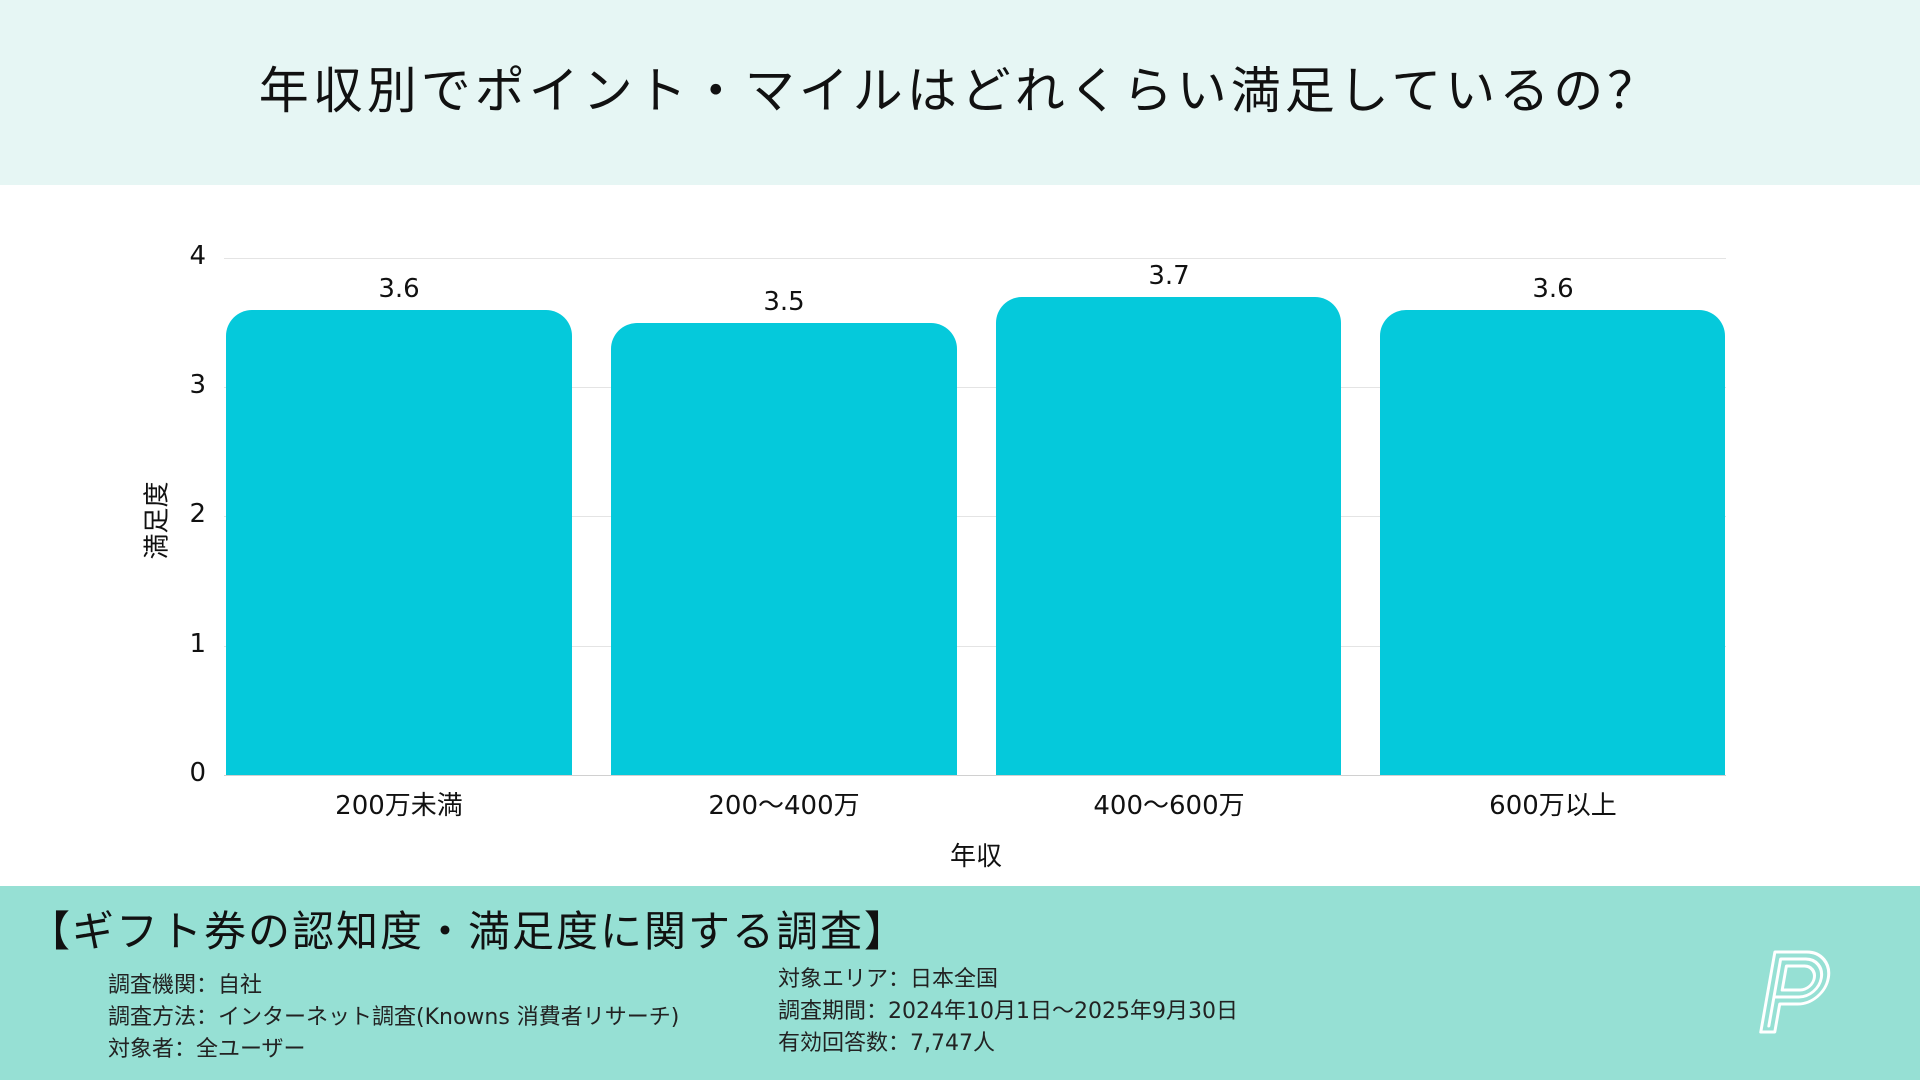 This screenshot has width=1920, height=1080. I want to click on x-tick-label: 600万以上, so click(1553, 806).